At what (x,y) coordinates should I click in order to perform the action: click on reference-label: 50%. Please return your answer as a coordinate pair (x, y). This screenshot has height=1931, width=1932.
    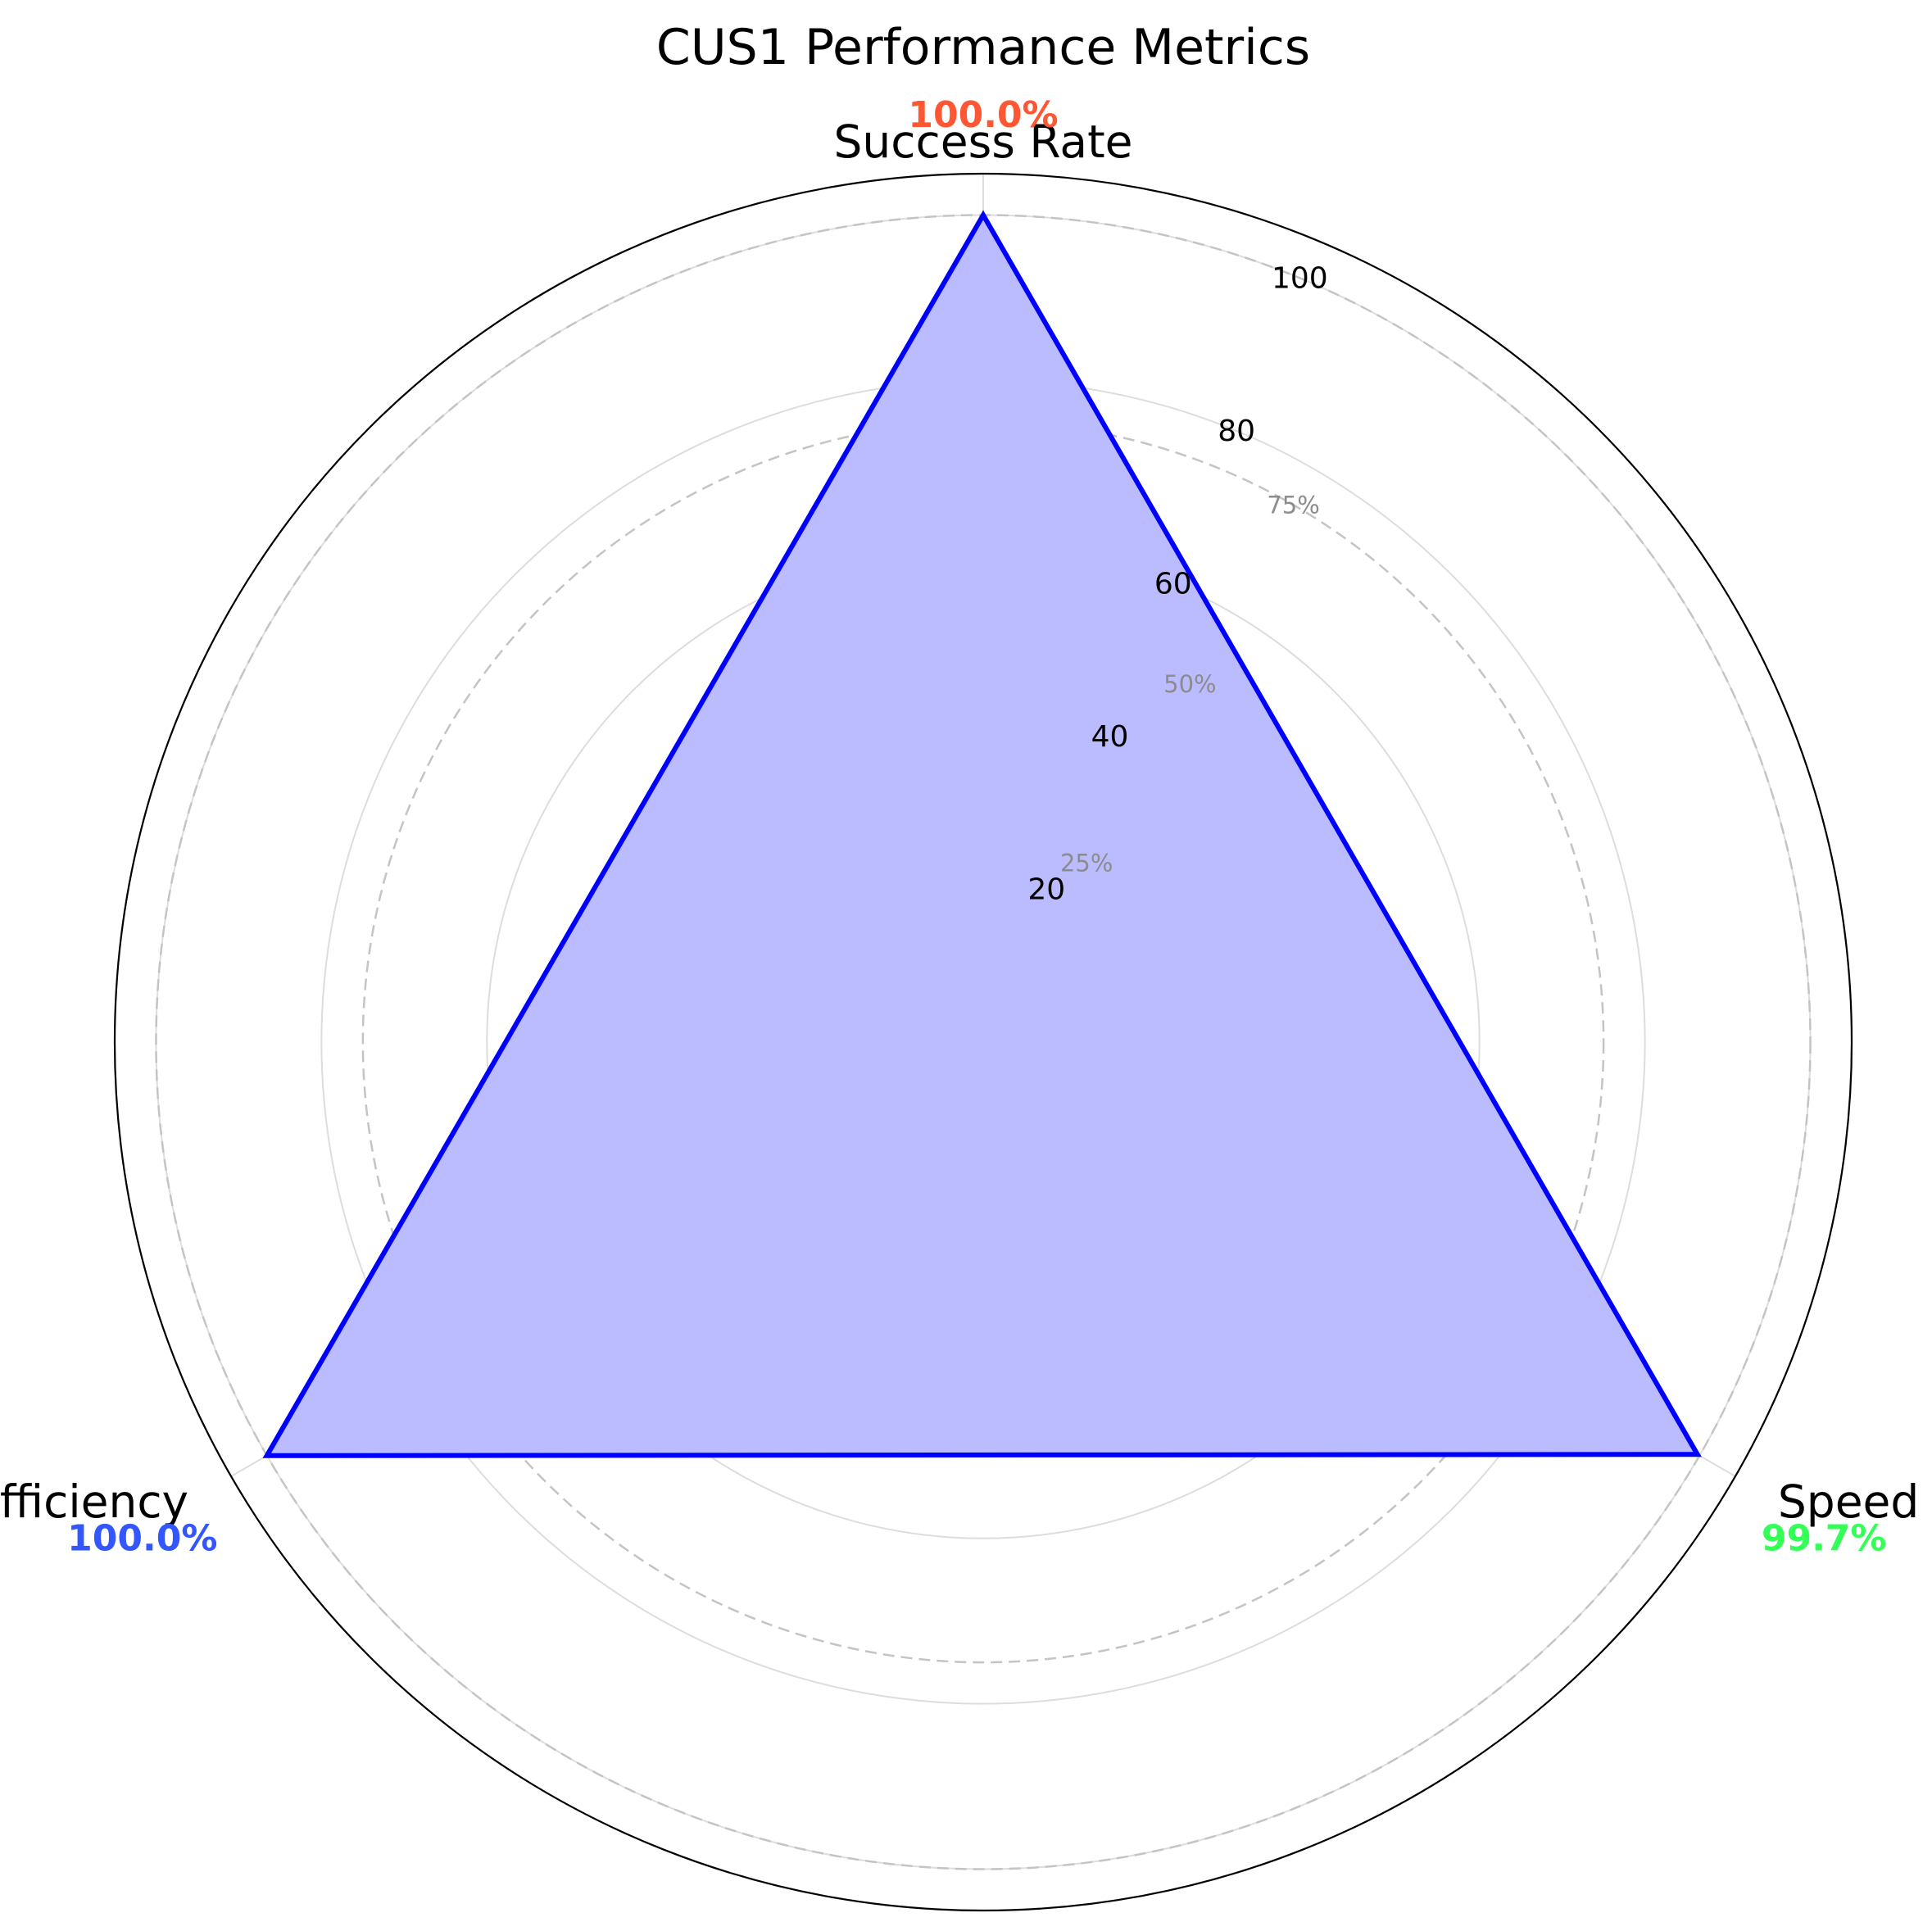
    Looking at the image, I should click on (1189, 684).